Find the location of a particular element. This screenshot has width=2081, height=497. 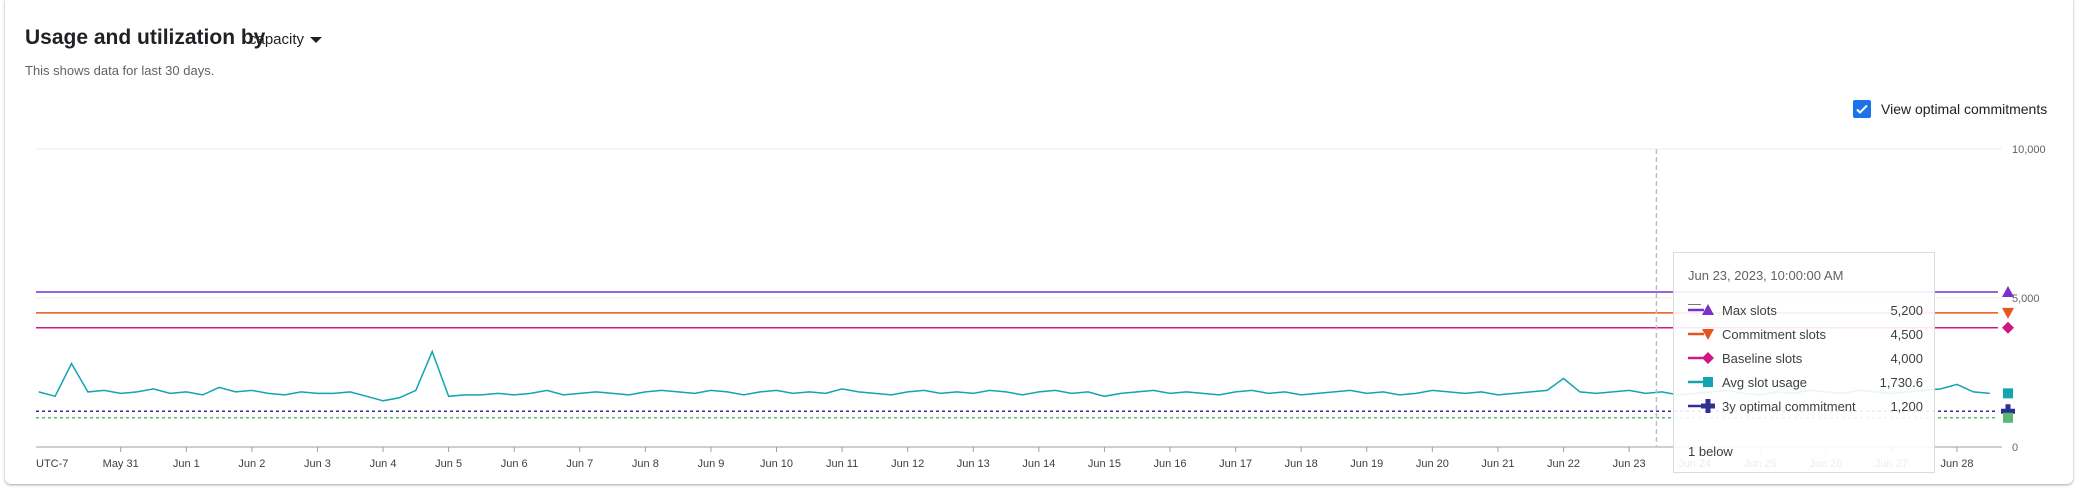

subtitle: This shows data for last 30 days. is located at coordinates (120, 70).